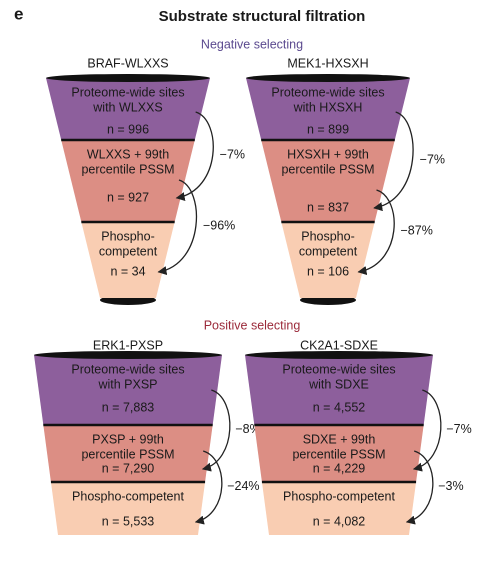 This screenshot has width=495, height=565. What do you see at coordinates (127, 384) in the screenshot?
I see `stage-label: with PXSP` at bounding box center [127, 384].